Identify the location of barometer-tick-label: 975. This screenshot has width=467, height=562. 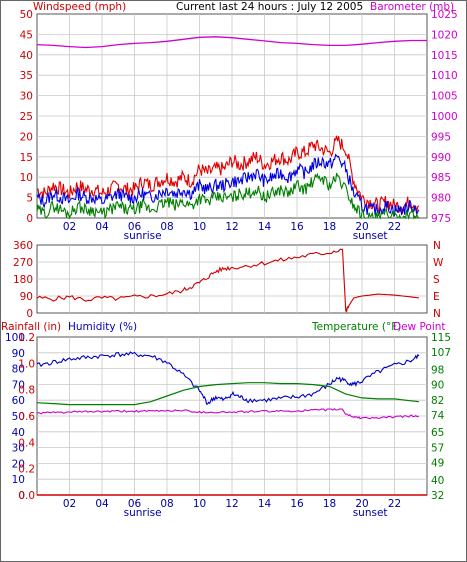
(441, 219).